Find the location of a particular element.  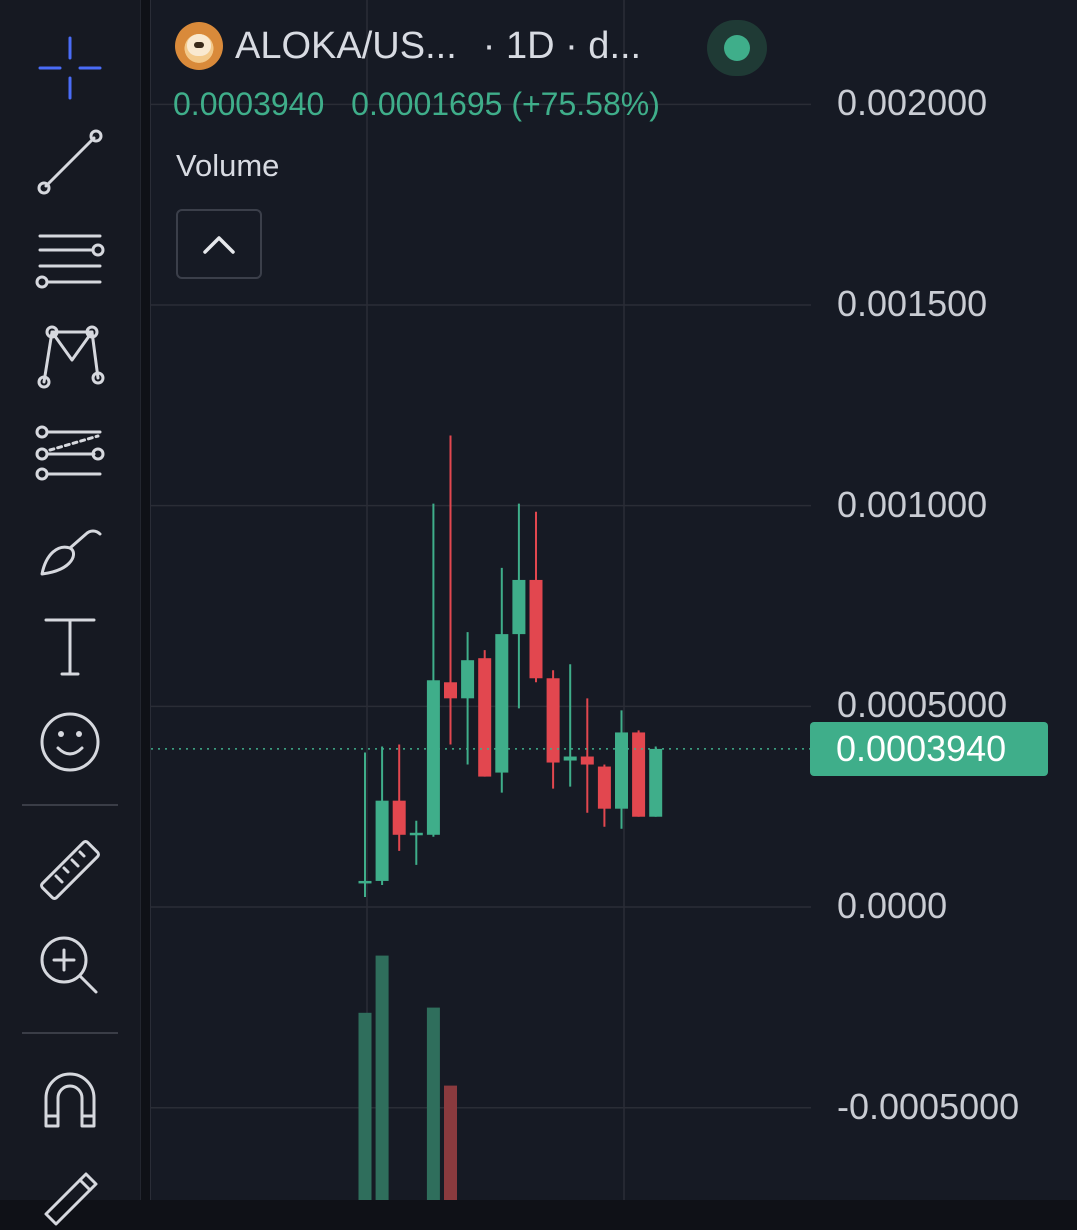

horizontal-lines-tool is located at coordinates (70, 260).